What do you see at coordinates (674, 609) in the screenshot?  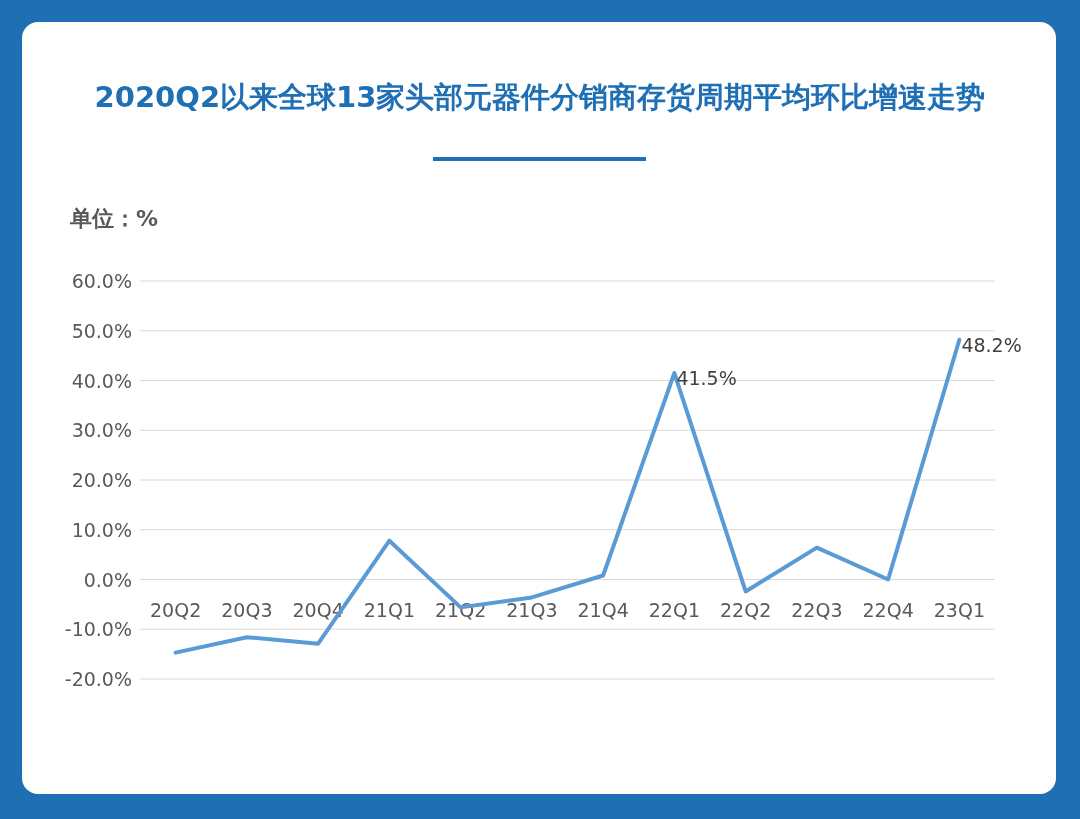 I see `x-tick-label: 22Q1` at bounding box center [674, 609].